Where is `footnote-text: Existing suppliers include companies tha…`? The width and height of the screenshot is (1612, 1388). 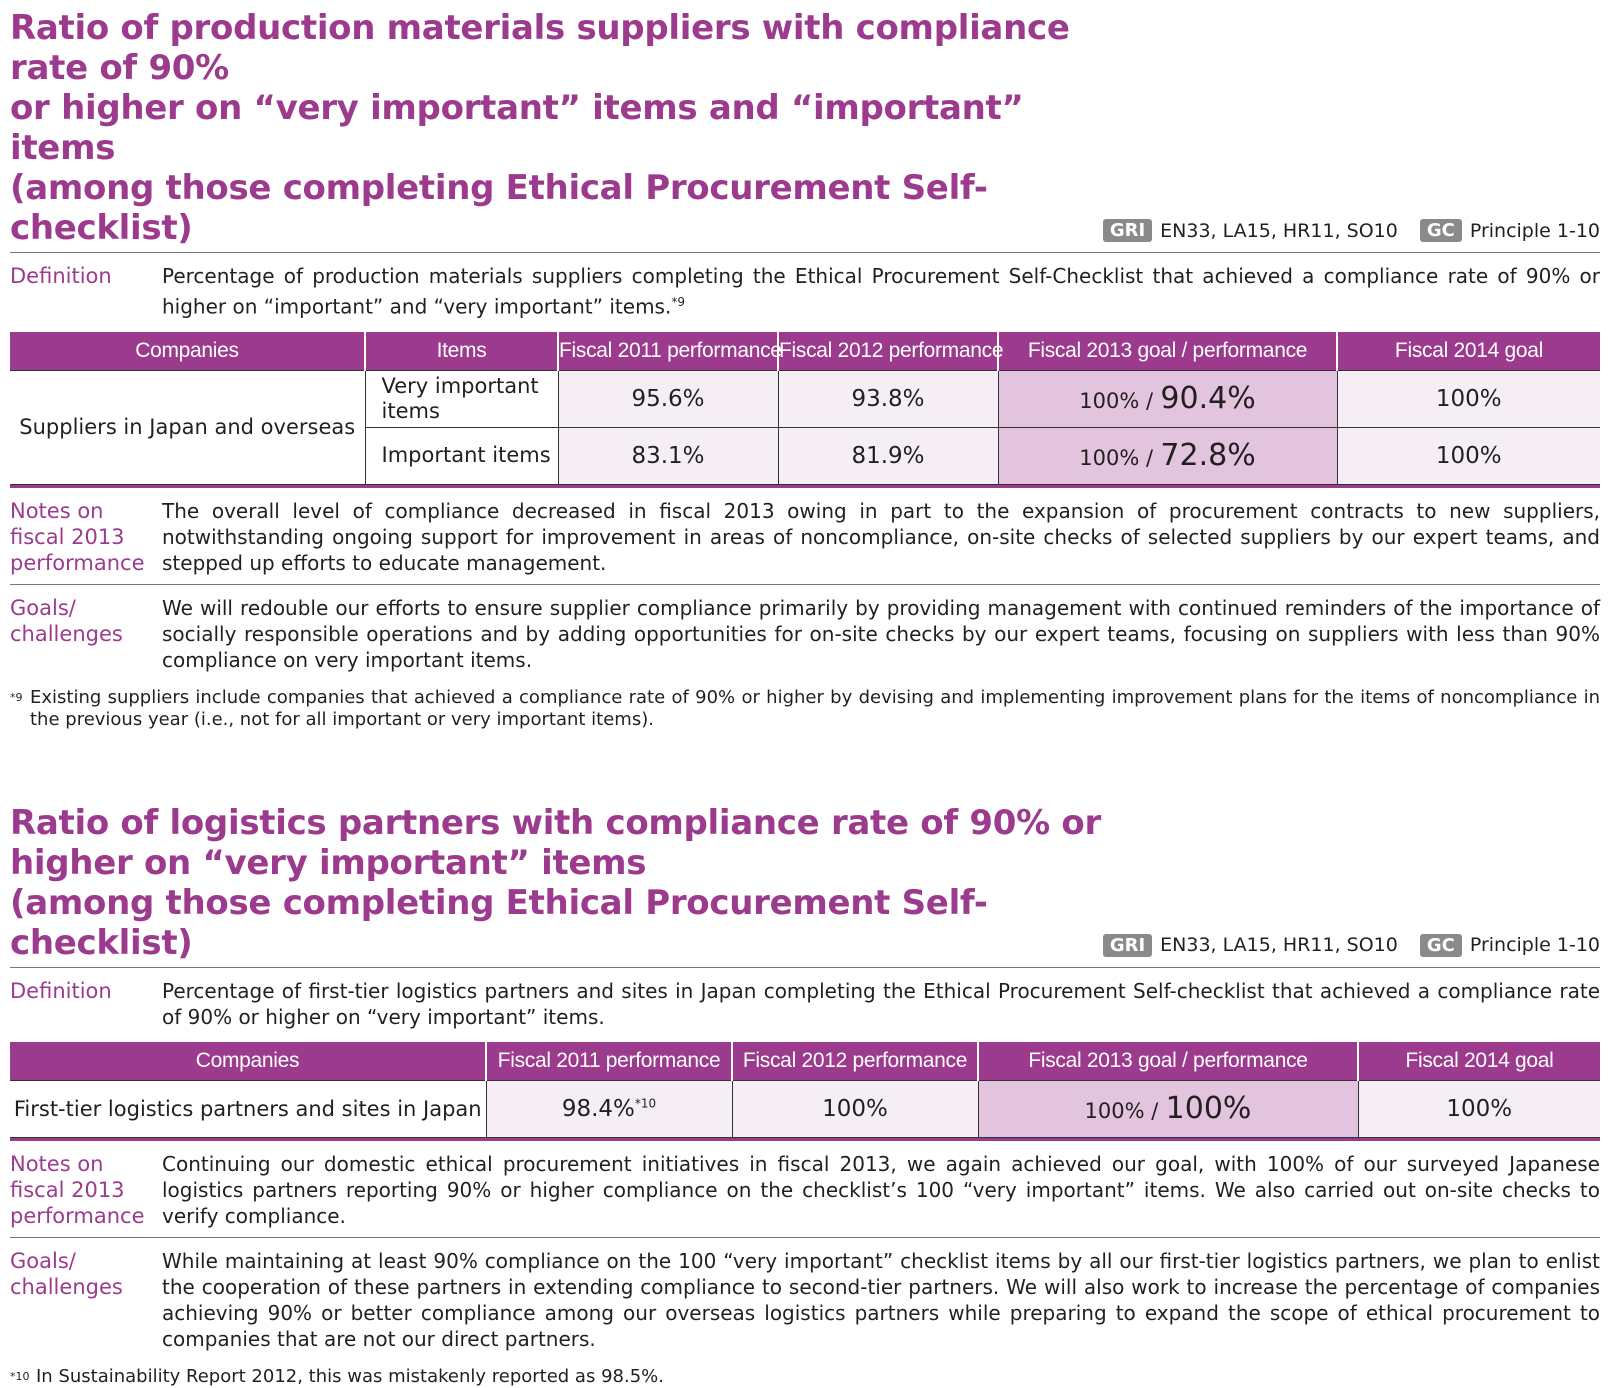
footnote-text: Existing suppliers include companies tha… is located at coordinates (815, 708).